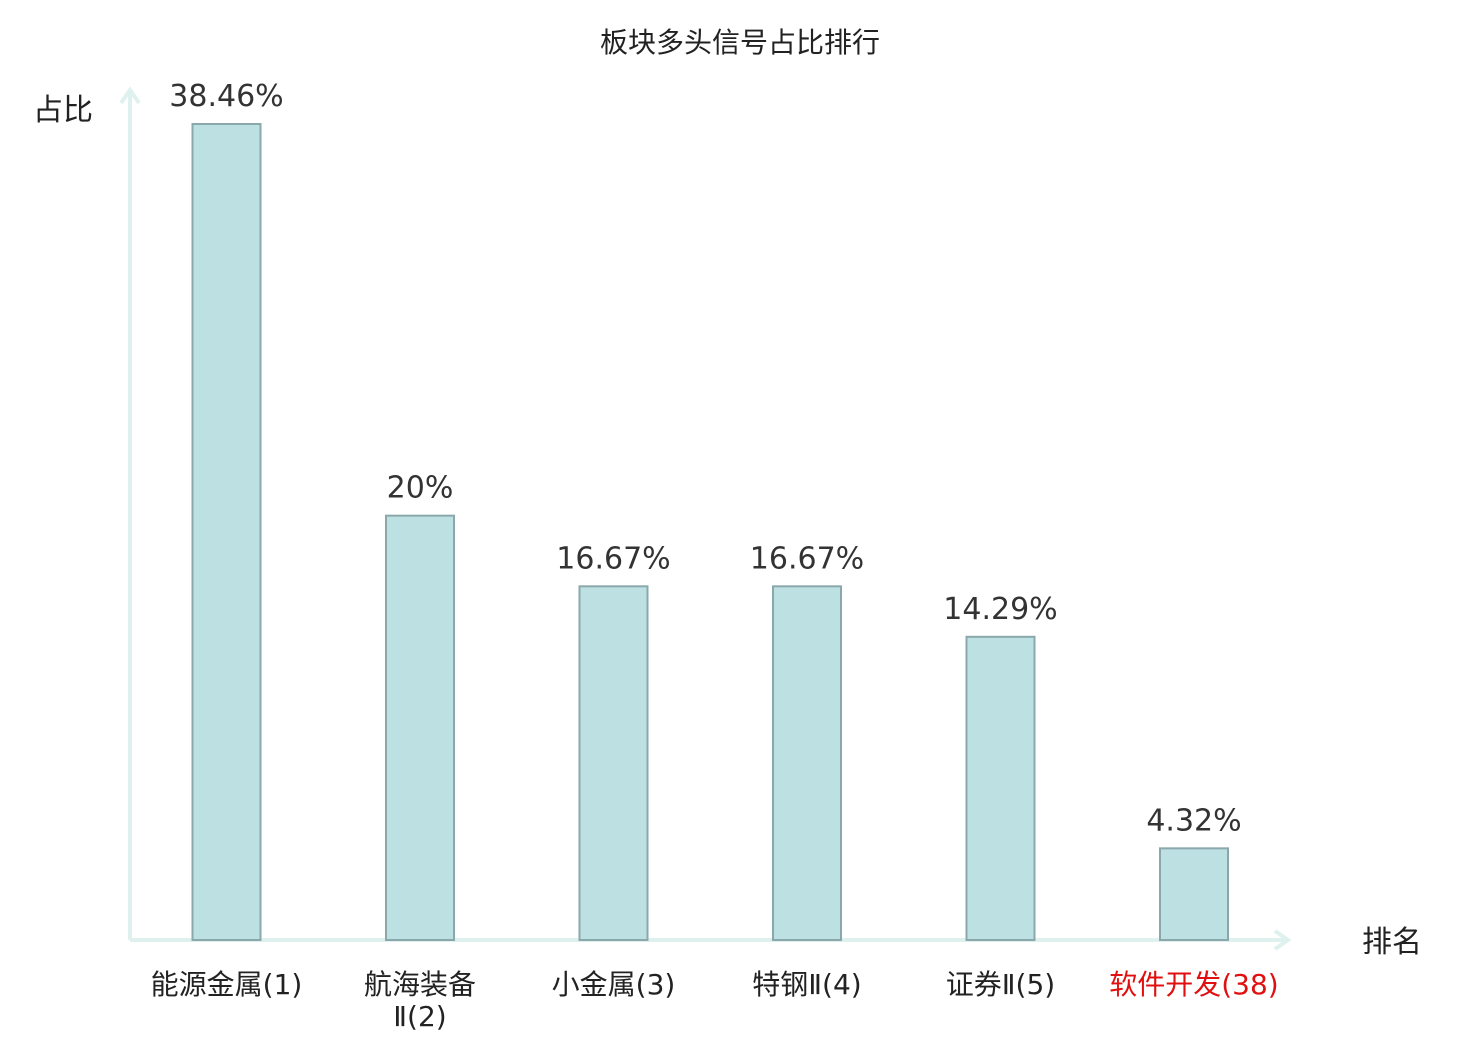 This screenshot has width=1480, height=1040. What do you see at coordinates (1000, 984) in the screenshot?
I see `x-tick-label: 证券Ⅱ(5)` at bounding box center [1000, 984].